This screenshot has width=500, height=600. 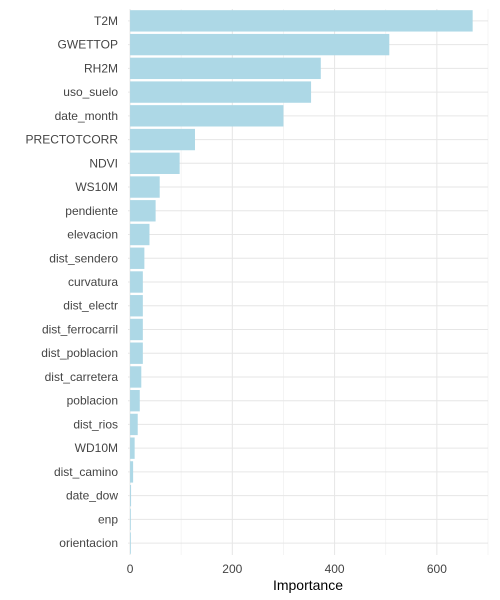 What do you see at coordinates (145, 187) in the screenshot?
I see `bar-ws10m` at bounding box center [145, 187].